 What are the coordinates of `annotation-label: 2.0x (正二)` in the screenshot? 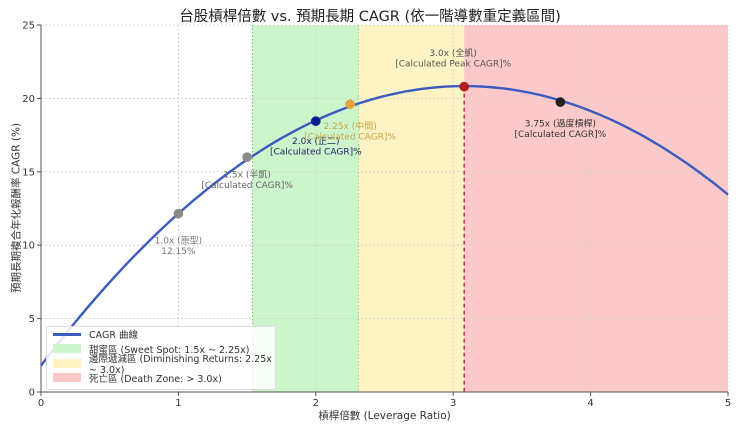 It's located at (316, 142).